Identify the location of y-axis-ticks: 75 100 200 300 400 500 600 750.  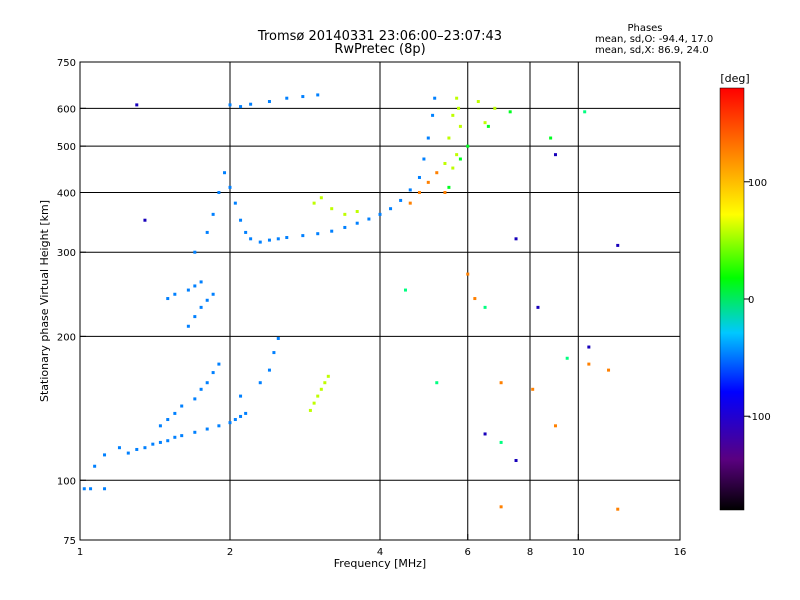
(71, 302).